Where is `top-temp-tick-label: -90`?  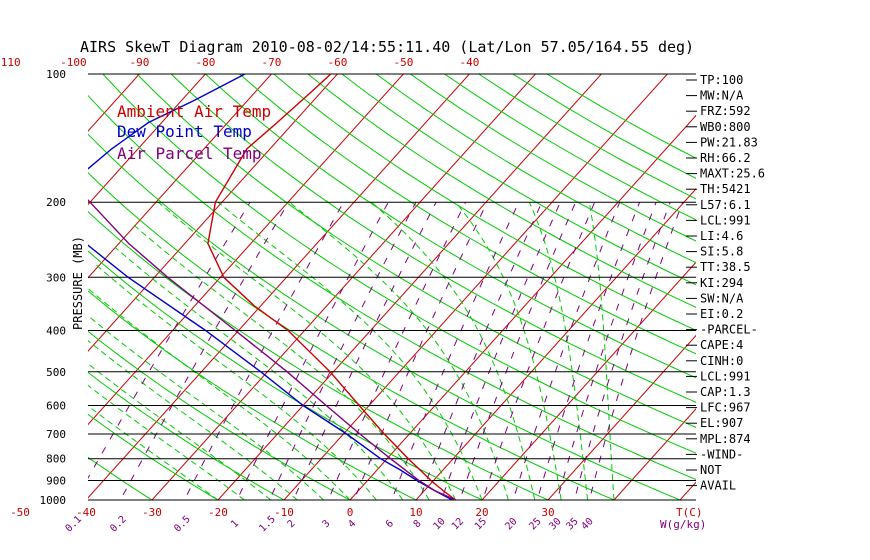
top-temp-tick-label: -90 is located at coordinates (139, 62).